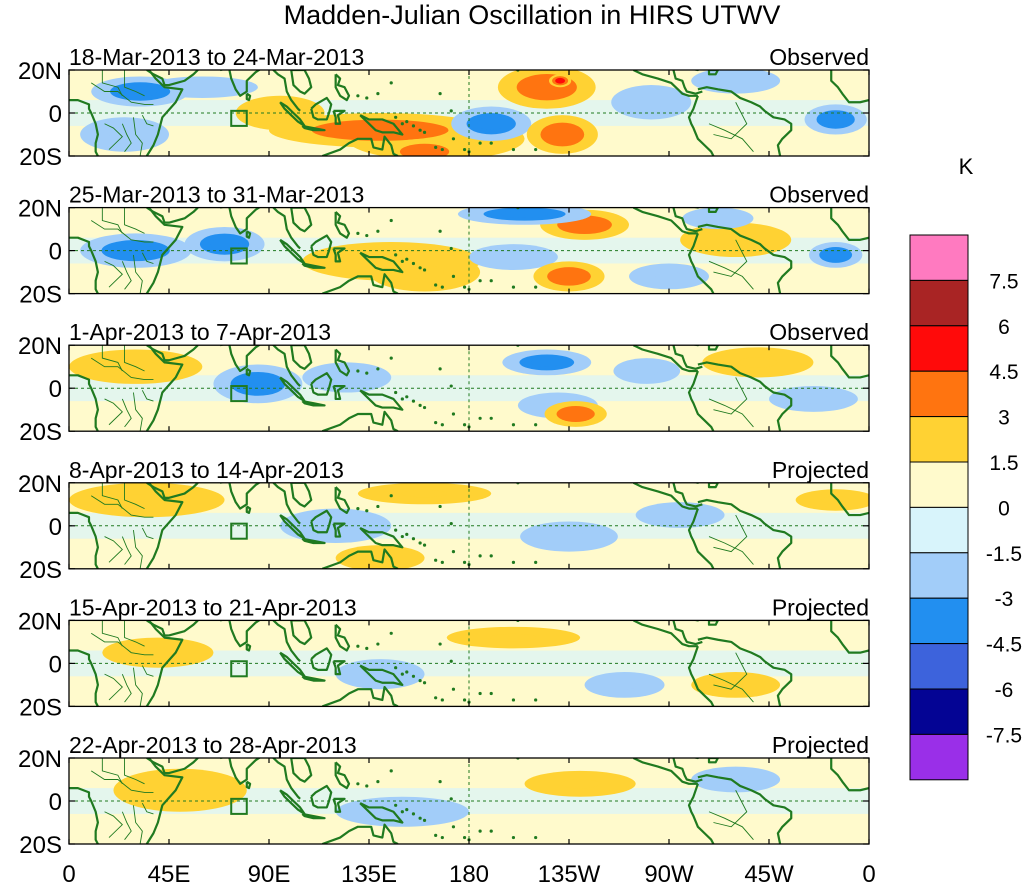 The width and height of the screenshot is (1024, 887). Describe the element at coordinates (819, 57) in the screenshot. I see `panel-status: Observed` at that location.